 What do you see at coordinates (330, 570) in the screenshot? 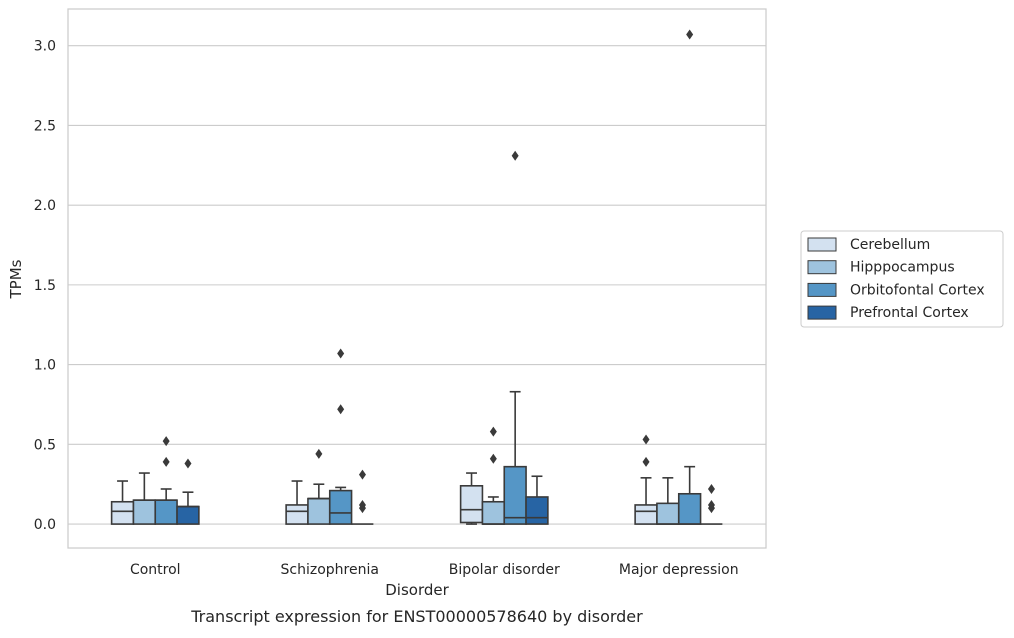
I see `x-tick-label: Schizophrenia` at bounding box center [330, 570].